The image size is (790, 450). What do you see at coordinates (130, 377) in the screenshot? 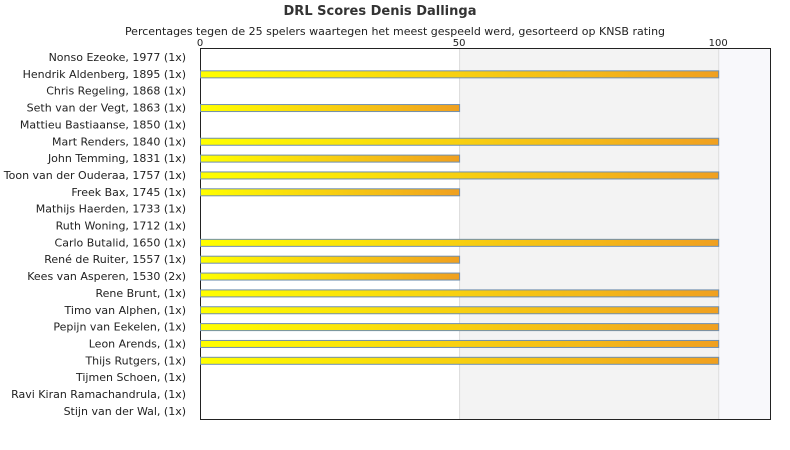
I see `category-label: Tijmen Schoen, (1x)` at bounding box center [130, 377].